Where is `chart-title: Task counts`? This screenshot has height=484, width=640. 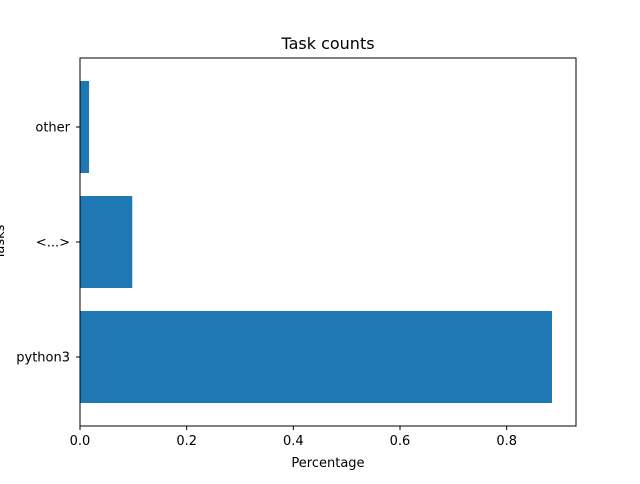 chart-title: Task counts is located at coordinates (327, 43).